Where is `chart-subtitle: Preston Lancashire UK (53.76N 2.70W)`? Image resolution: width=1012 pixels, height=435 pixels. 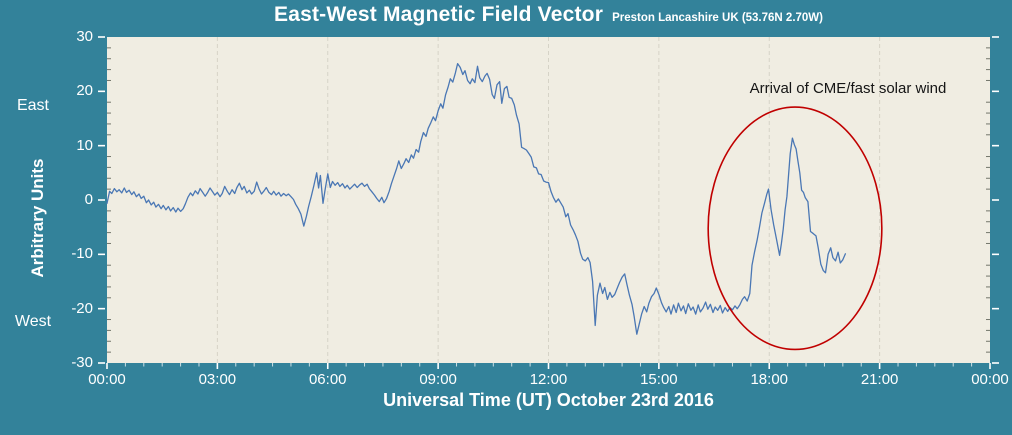 chart-subtitle: Preston Lancashire UK (53.76N 2.70W) is located at coordinates (717, 18).